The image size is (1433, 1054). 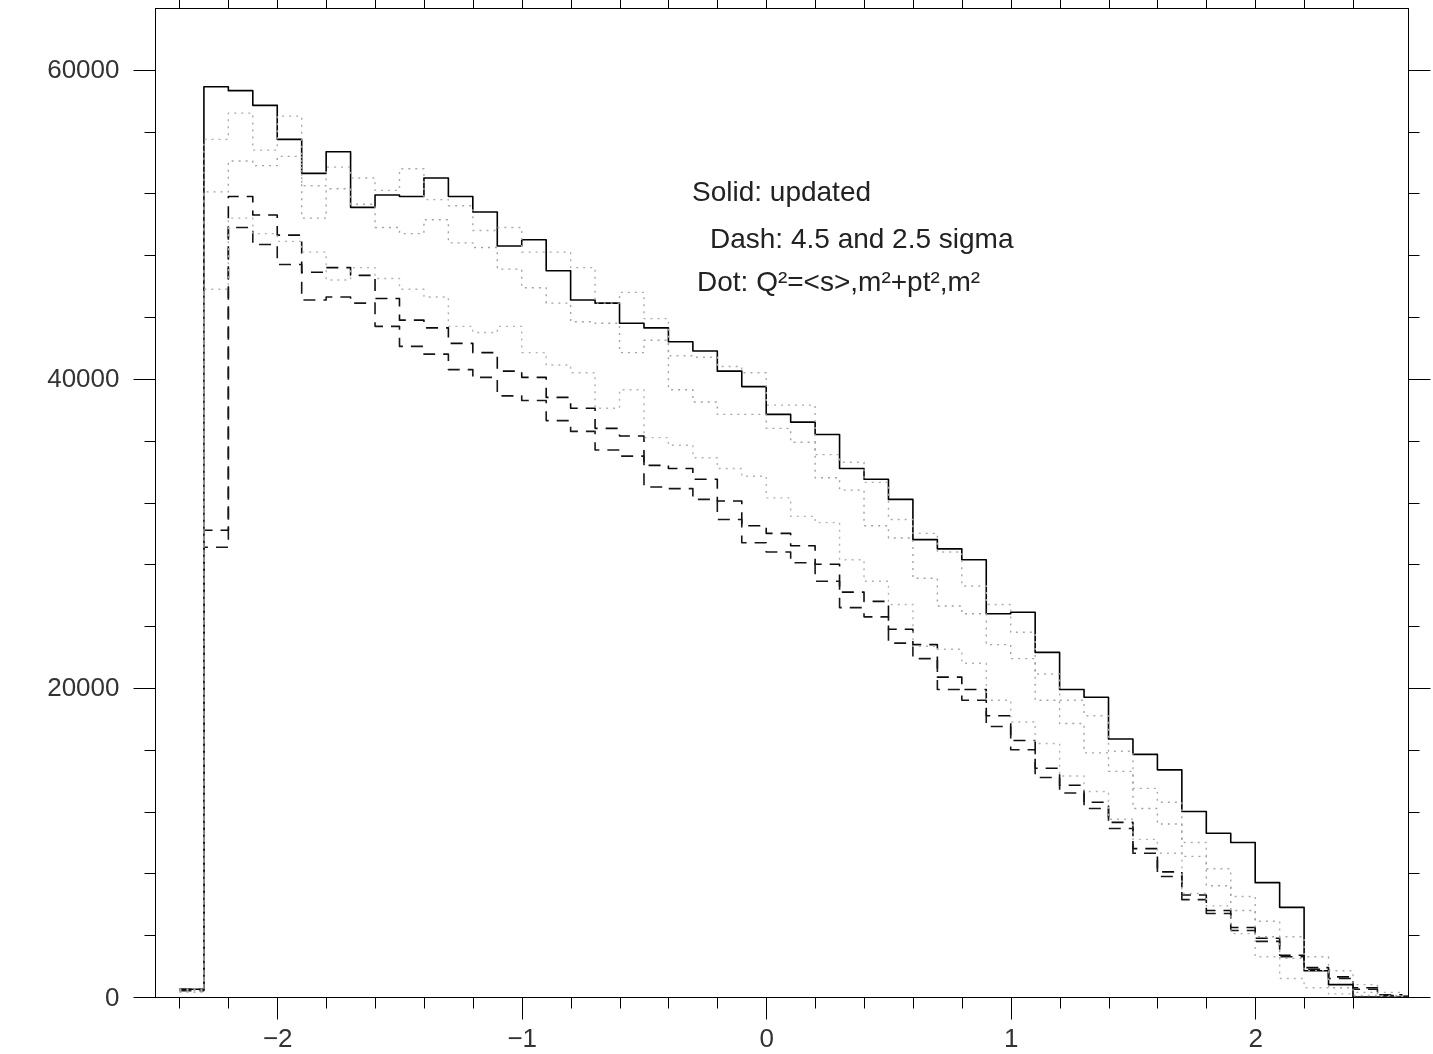 What do you see at coordinates (522, 1037) in the screenshot?
I see `x-tick-label: −1` at bounding box center [522, 1037].